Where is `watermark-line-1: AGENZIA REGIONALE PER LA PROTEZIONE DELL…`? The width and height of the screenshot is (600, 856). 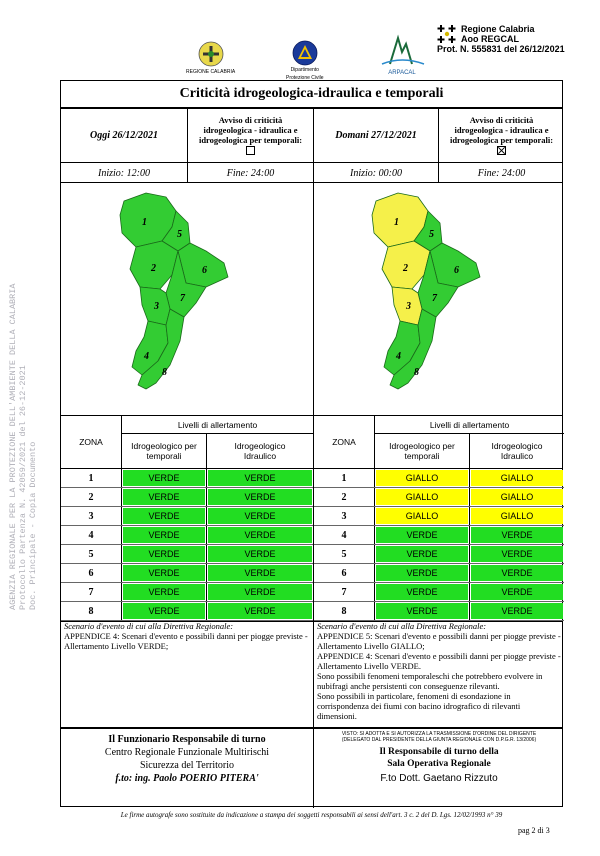
watermark-line-1: AGENZIA REGIONALE PER LA PROTEZIONE DELL… is located at coordinates (13, 446).